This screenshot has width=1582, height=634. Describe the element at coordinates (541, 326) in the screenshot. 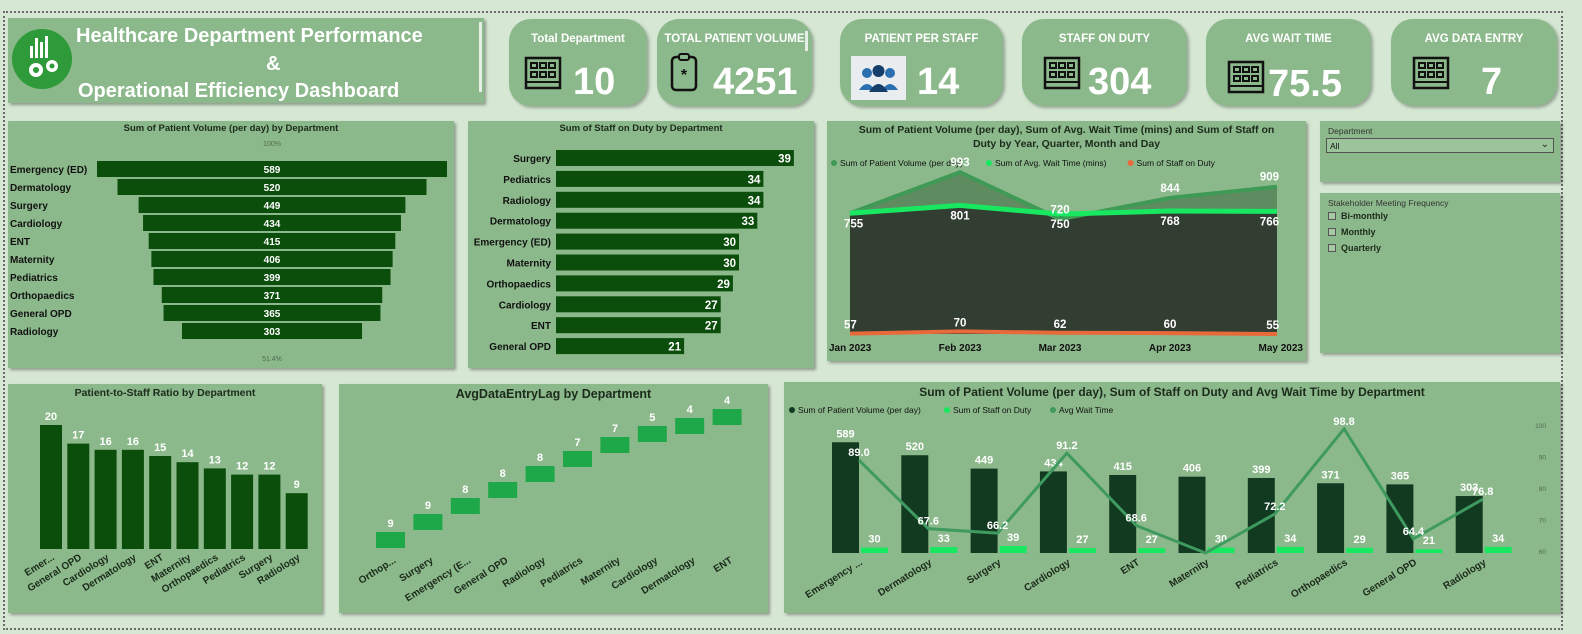

I see `staff-category-label: ENT` at that location.